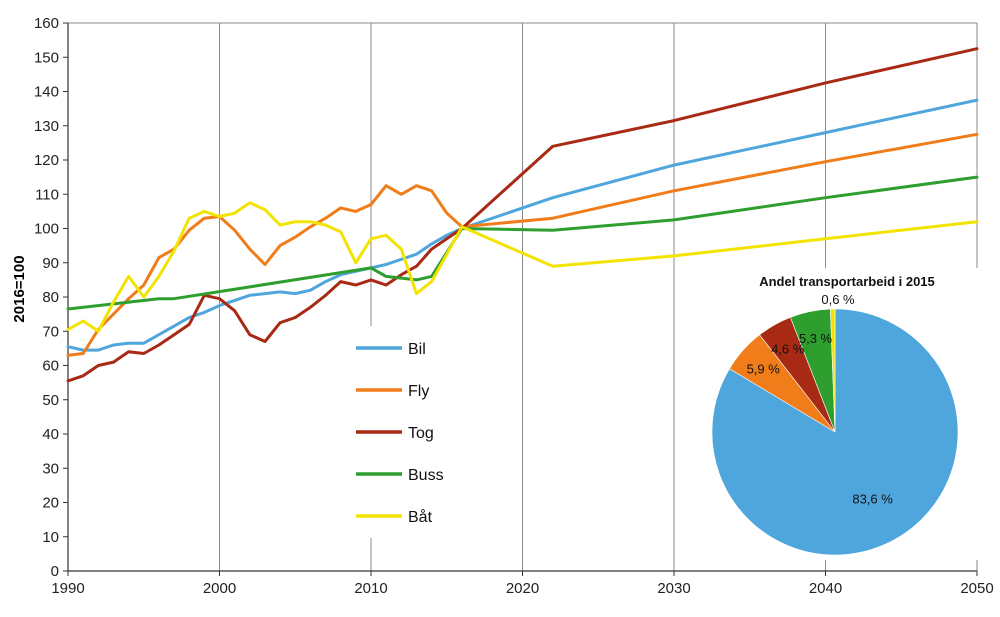 This screenshot has width=1000, height=617. I want to click on x-tick-label: 2000, so click(219, 588).